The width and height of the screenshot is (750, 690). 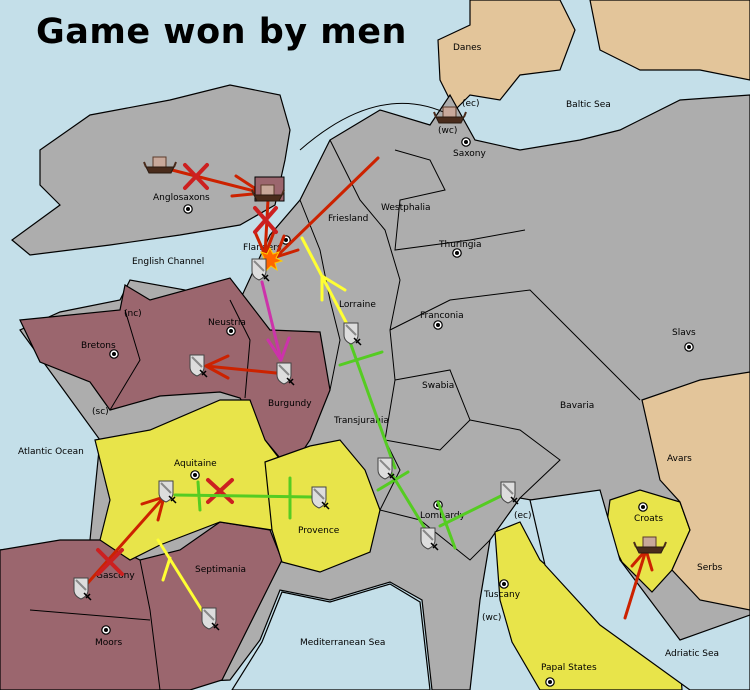 I want to click on label-friesland: Friesland, so click(x=348, y=219).